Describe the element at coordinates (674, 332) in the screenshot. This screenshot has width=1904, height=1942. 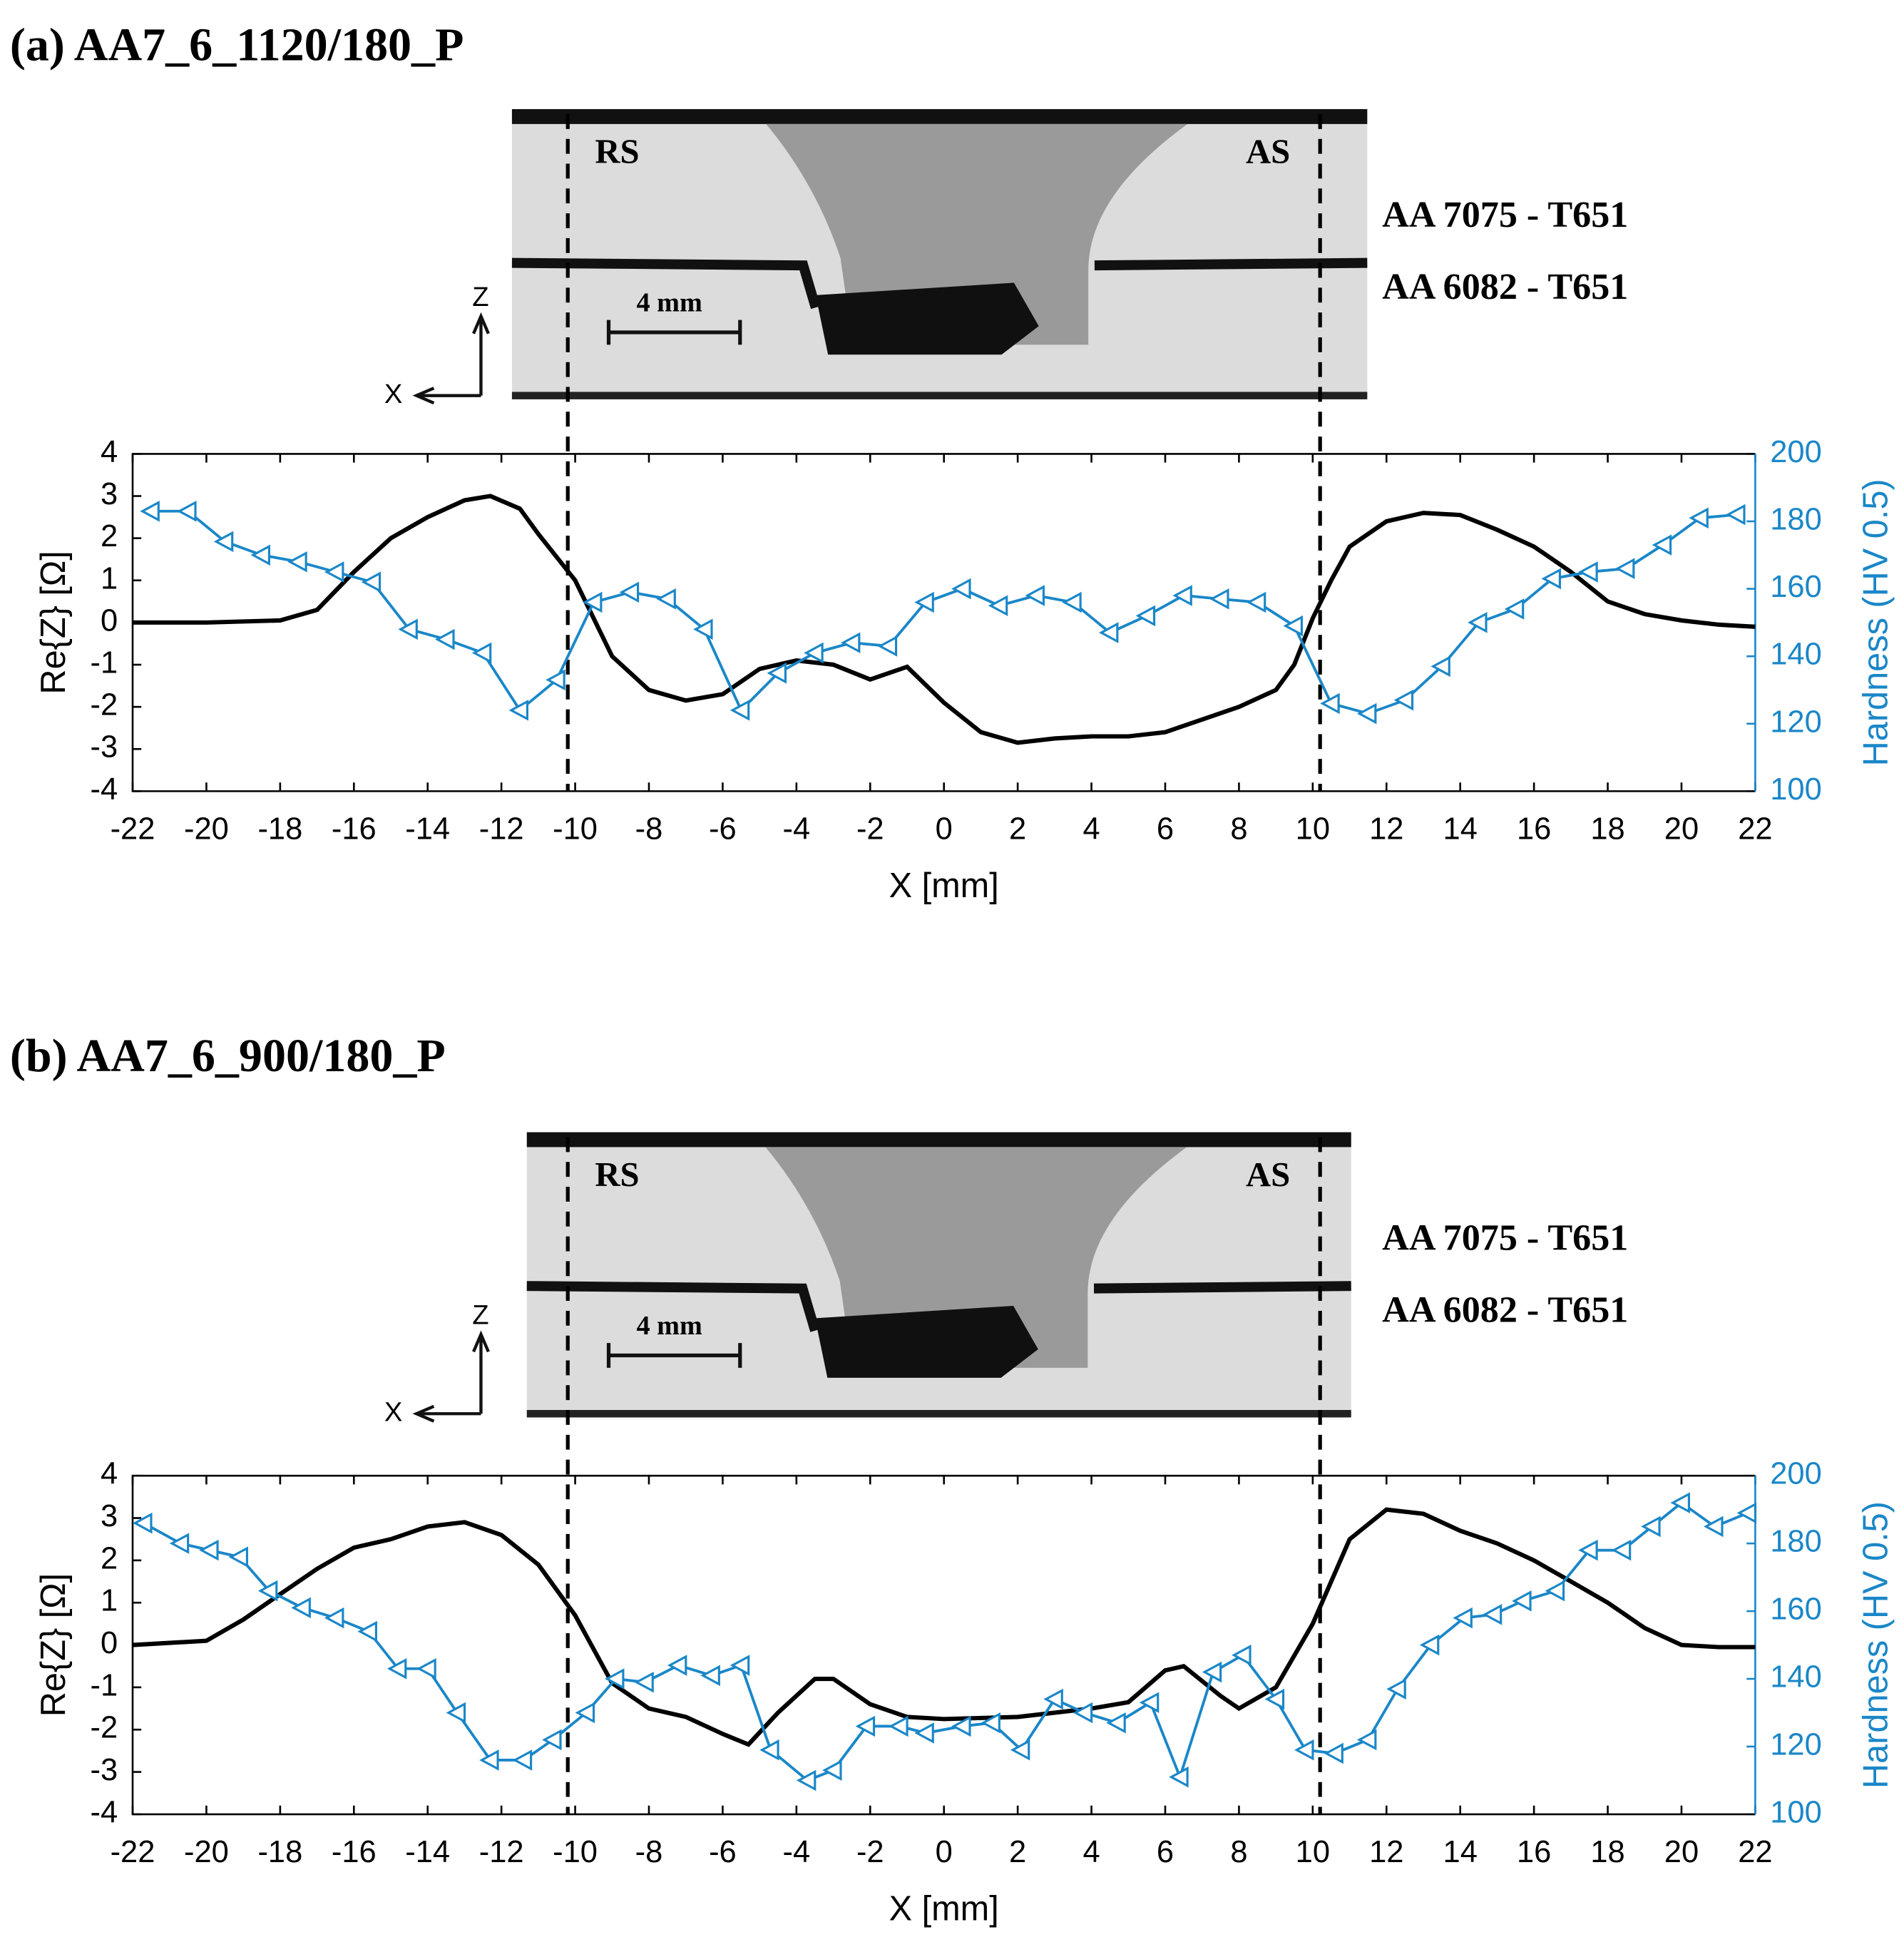
I see `scale-bar` at that location.